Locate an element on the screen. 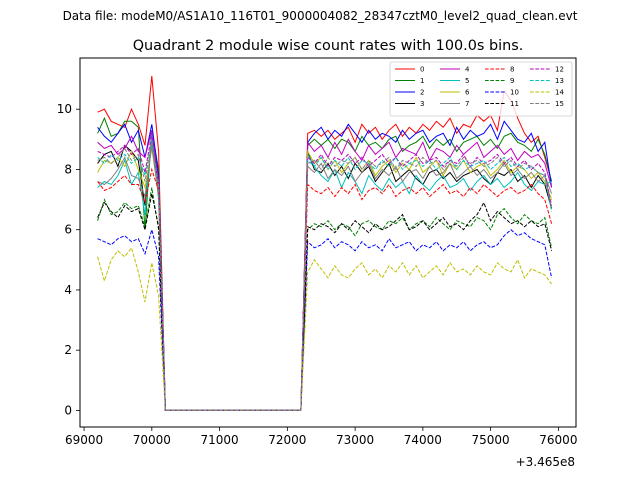 The height and width of the screenshot is (480, 640). y-tick-label: 8 is located at coordinates (68, 169).